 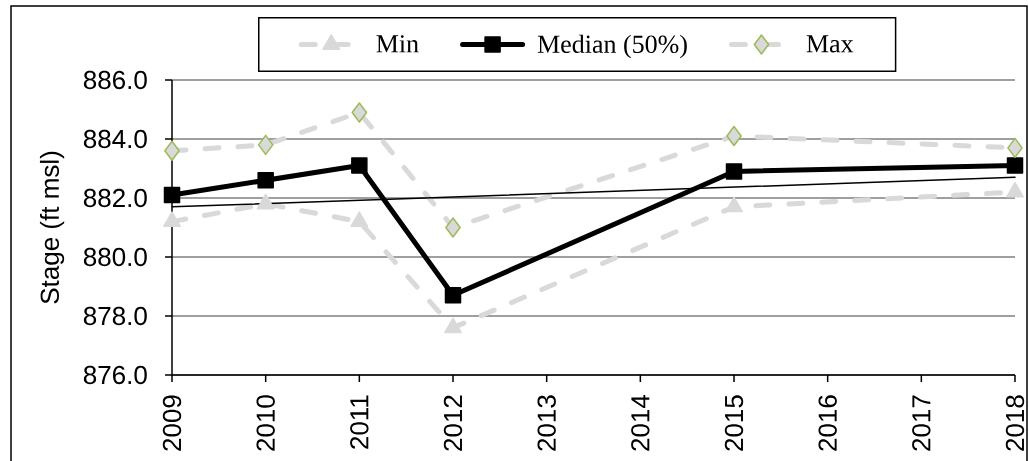 I want to click on x-tick-label: 2012, so click(x=453, y=423).